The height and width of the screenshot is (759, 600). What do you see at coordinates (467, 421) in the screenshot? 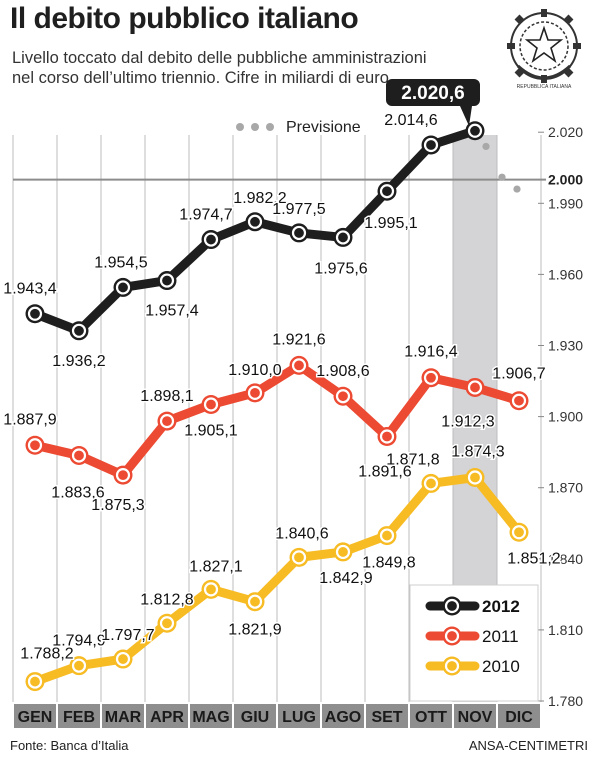
I see `data-label: 1.912,3` at bounding box center [467, 421].